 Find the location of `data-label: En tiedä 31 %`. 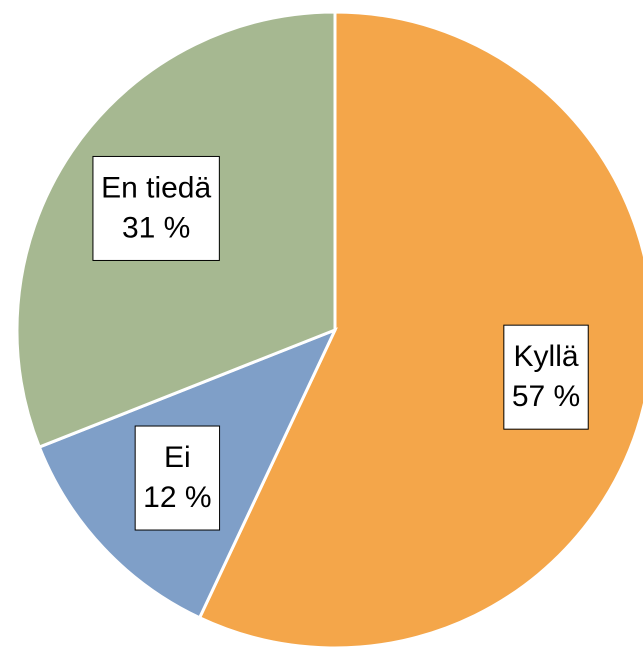

data-label: En tiedä 31 % is located at coordinates (156, 208).